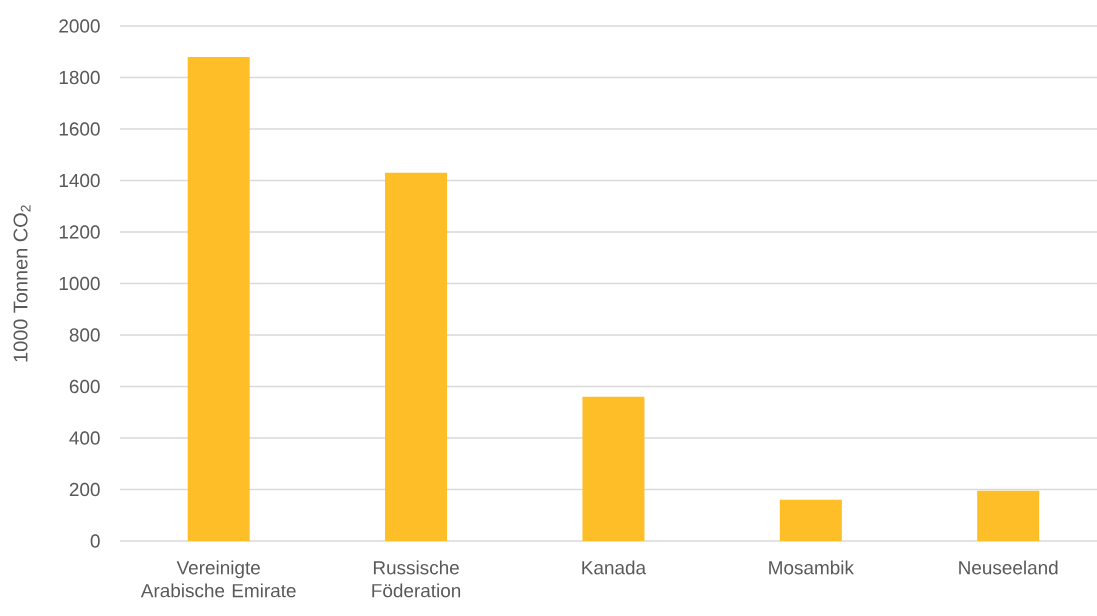 This screenshot has width=1097, height=616. I want to click on y-tick-label: 2000, so click(79, 26).